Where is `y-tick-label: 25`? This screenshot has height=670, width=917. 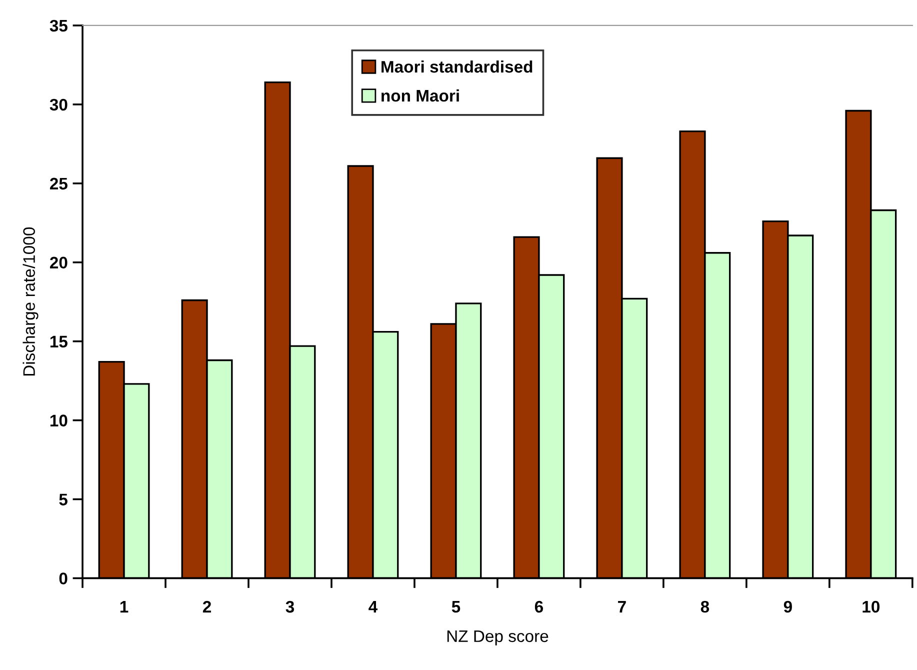 y-tick-label: 25 is located at coordinates (59, 184).